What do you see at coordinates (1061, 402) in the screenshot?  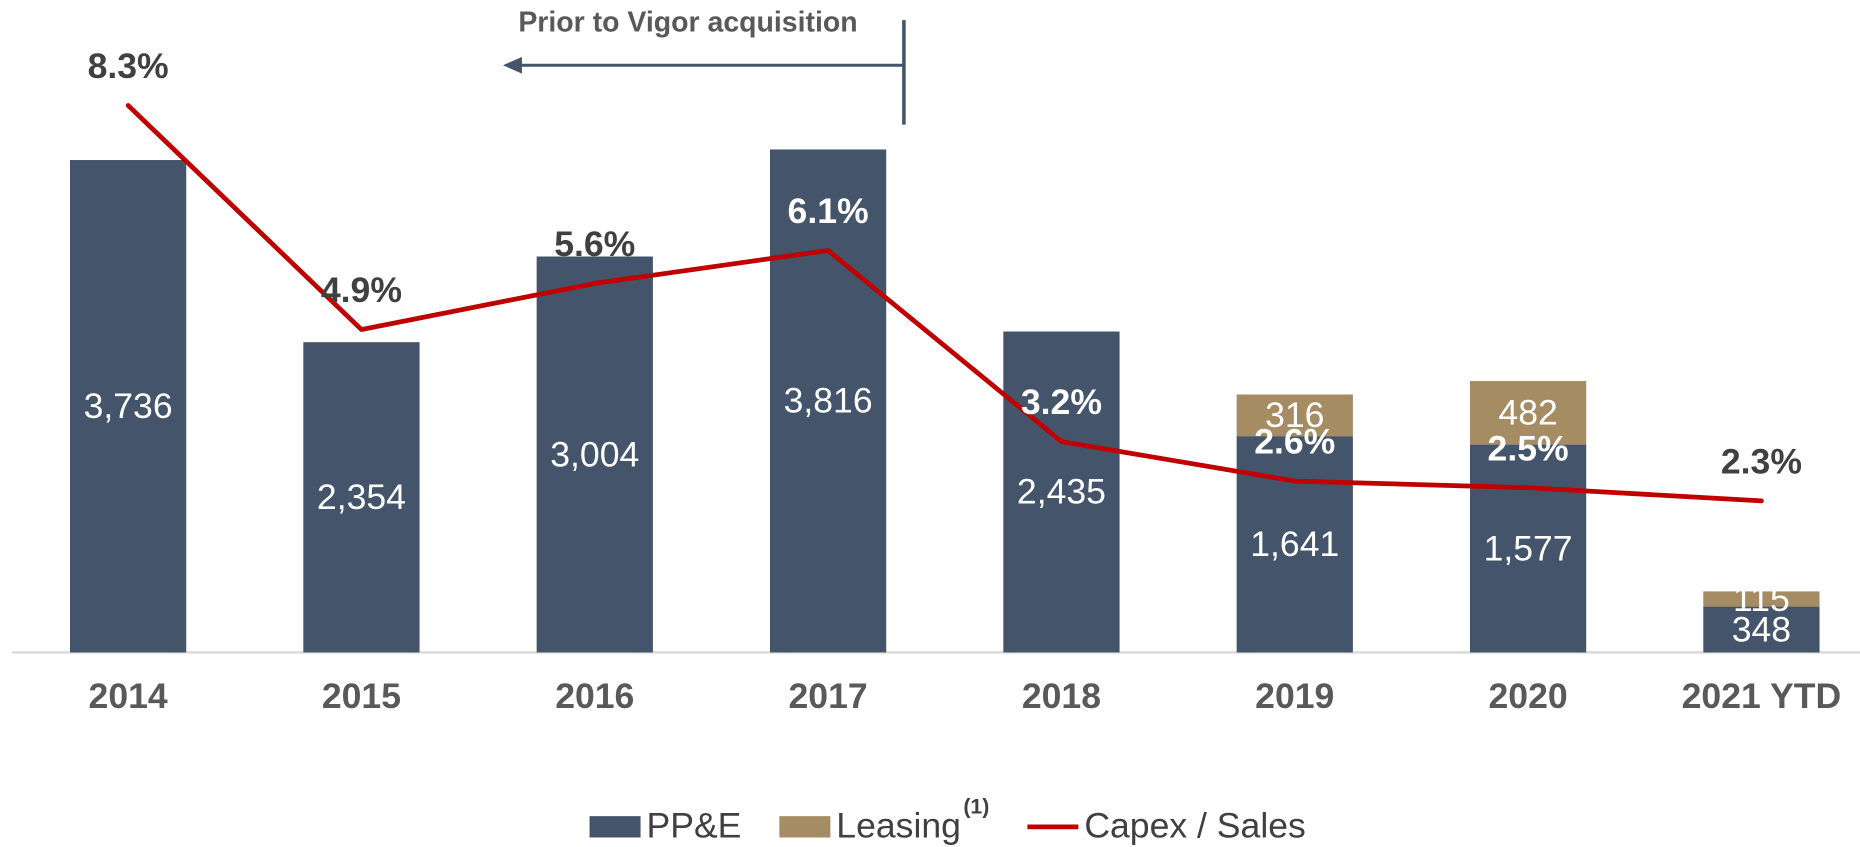 I see `line-value-label: 3.2%` at bounding box center [1061, 402].